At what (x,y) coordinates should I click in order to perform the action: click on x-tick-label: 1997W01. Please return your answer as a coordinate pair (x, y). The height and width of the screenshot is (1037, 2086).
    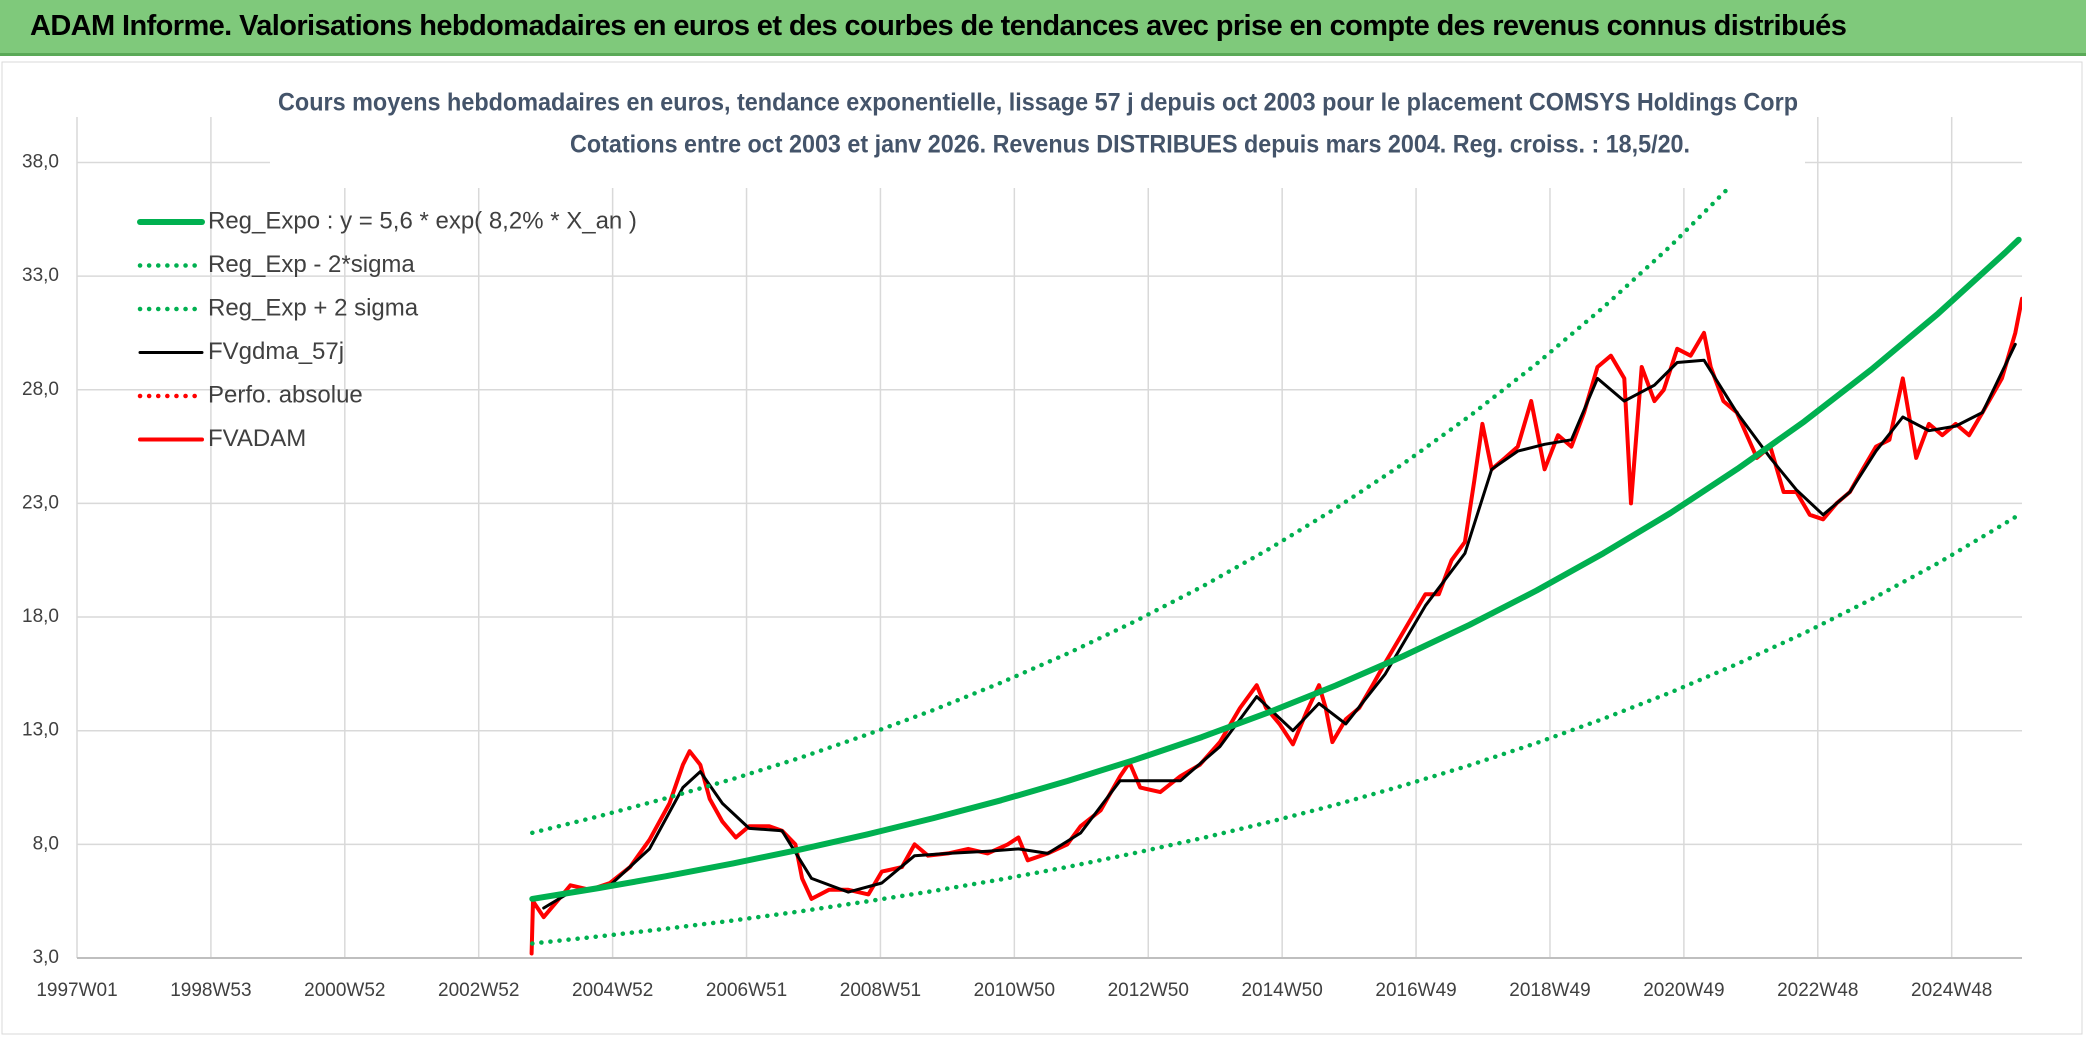
    Looking at the image, I should click on (76, 990).